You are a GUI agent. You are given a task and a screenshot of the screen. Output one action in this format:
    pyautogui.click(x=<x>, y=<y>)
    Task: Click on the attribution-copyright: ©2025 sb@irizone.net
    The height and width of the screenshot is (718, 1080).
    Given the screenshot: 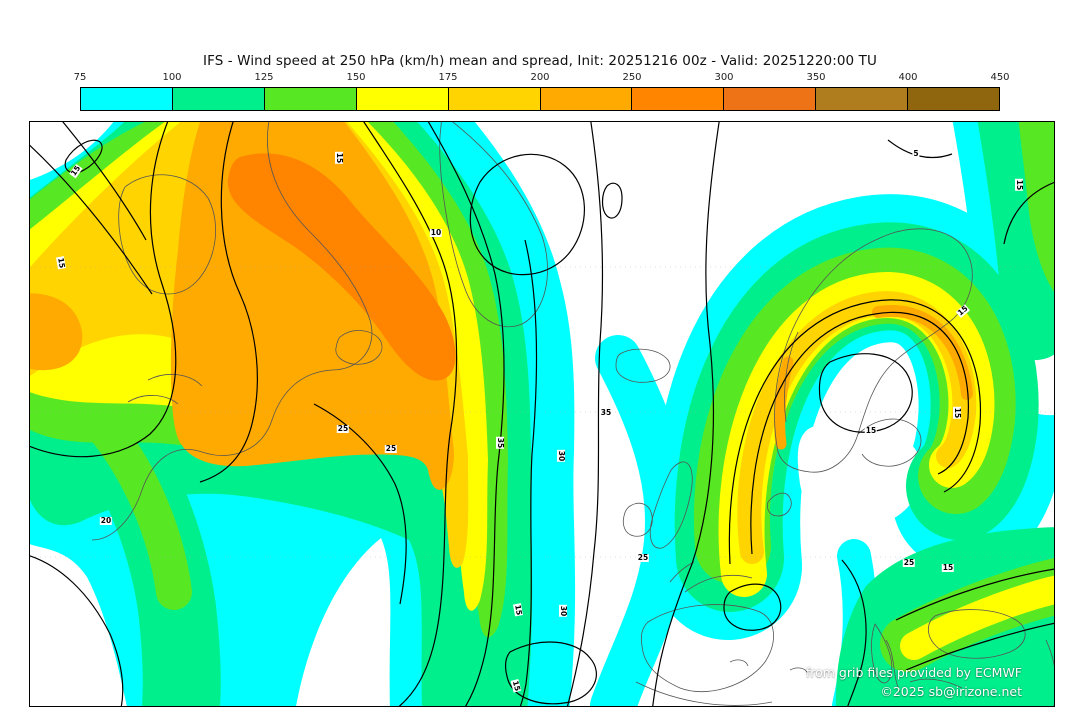 What is the action you would take?
    pyautogui.click(x=951, y=691)
    